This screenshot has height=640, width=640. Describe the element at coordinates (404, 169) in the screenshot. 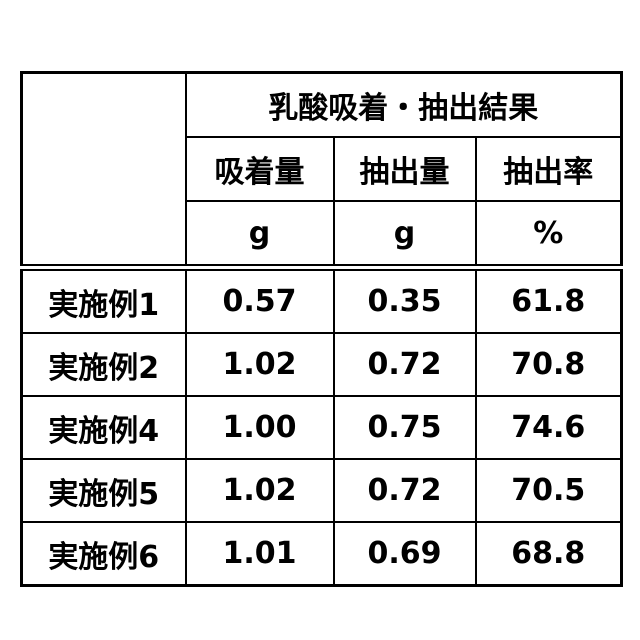

I see `col-header-extraction-amount: 抽出量` at that location.